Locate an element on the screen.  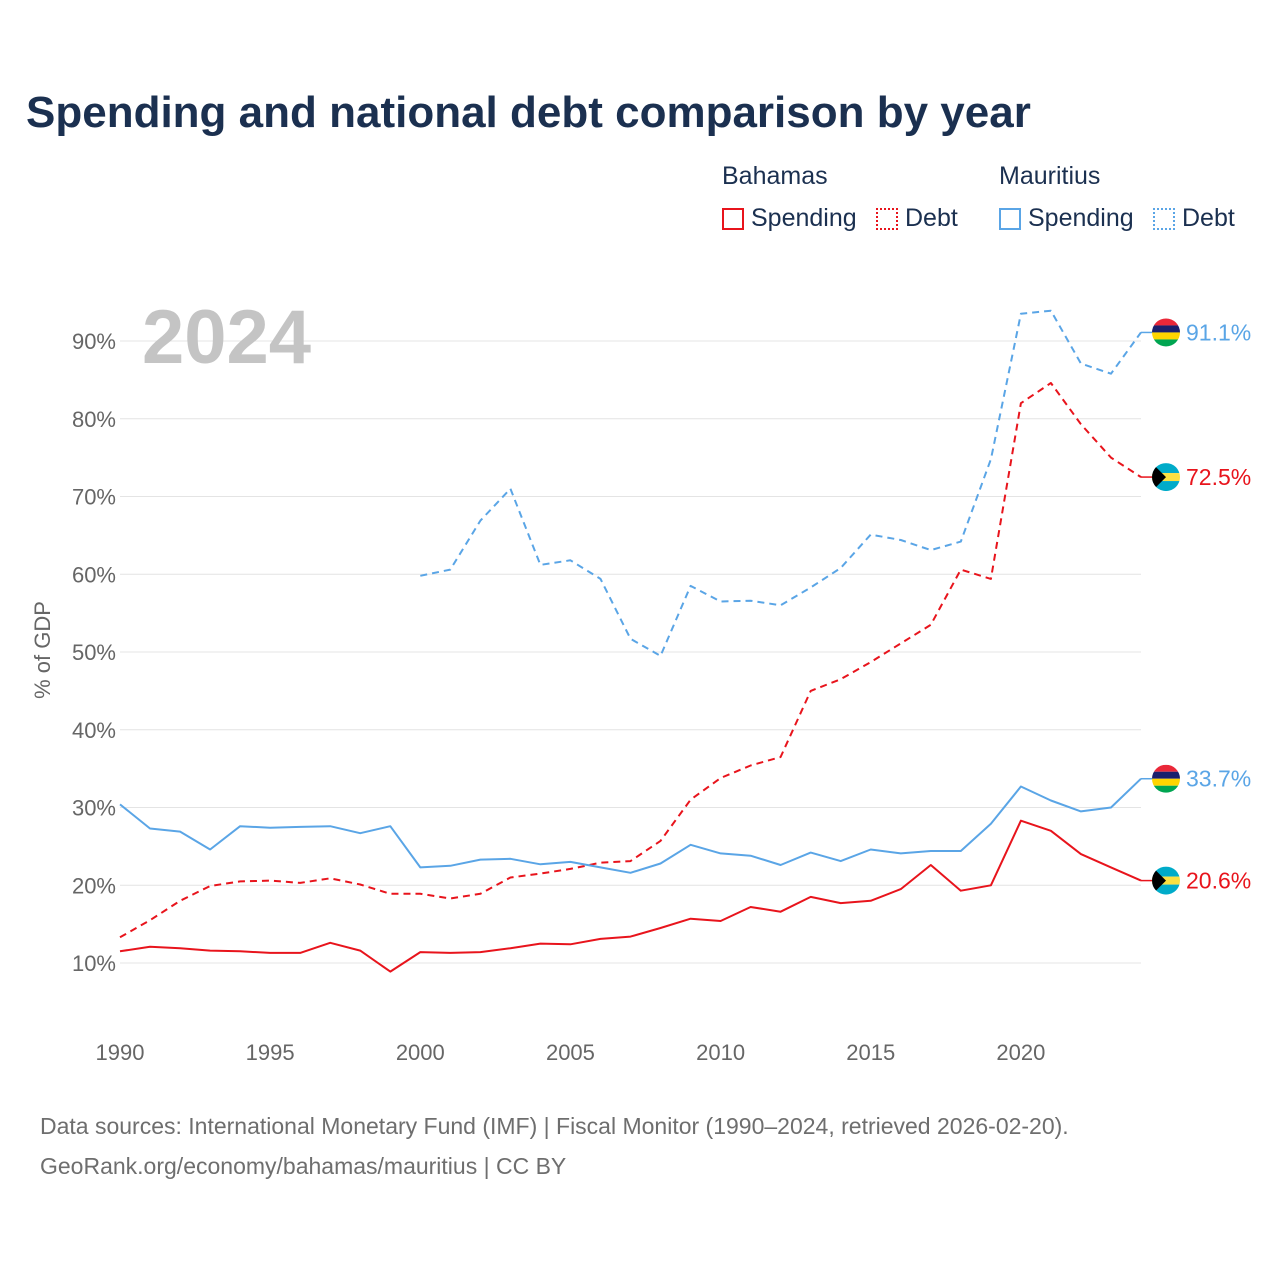
y-tick-label: 50% is located at coordinates (94, 652).